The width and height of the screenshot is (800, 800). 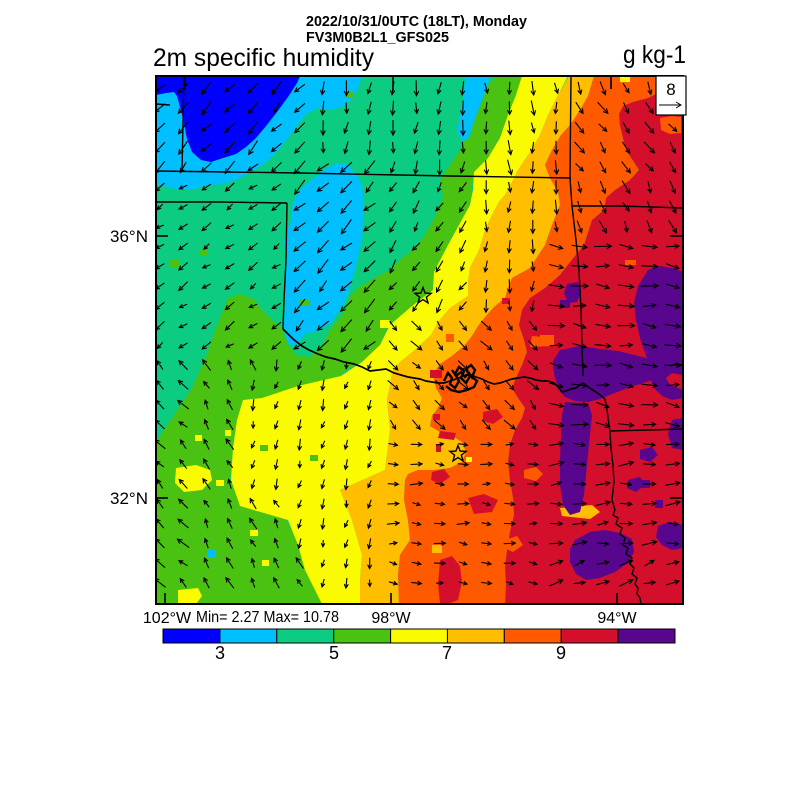 I want to click on svg-text: 2022/10/31/0UTC (18LT), Monday, so click(x=416, y=22).